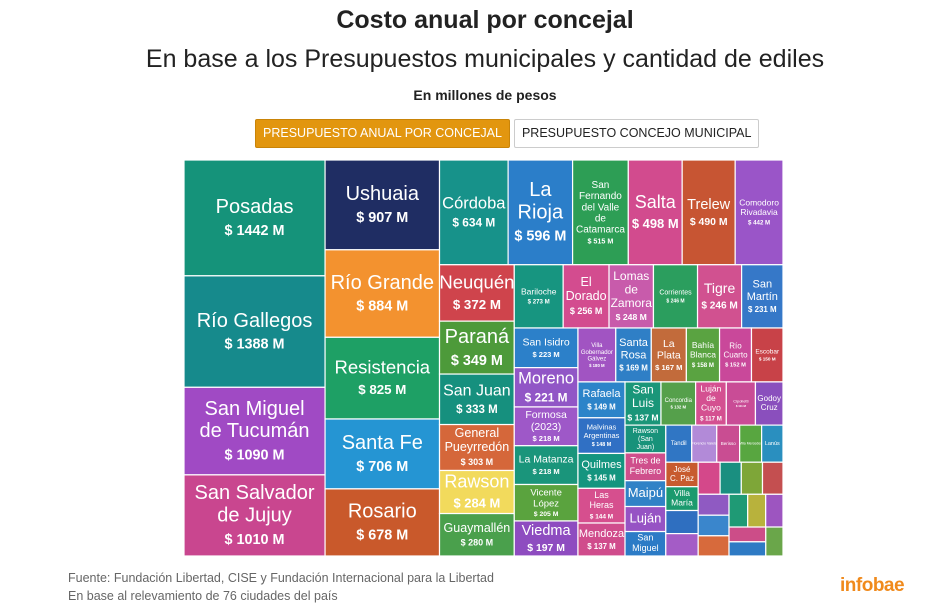  I want to click on tile-label-line: Febrero, so click(646, 471).